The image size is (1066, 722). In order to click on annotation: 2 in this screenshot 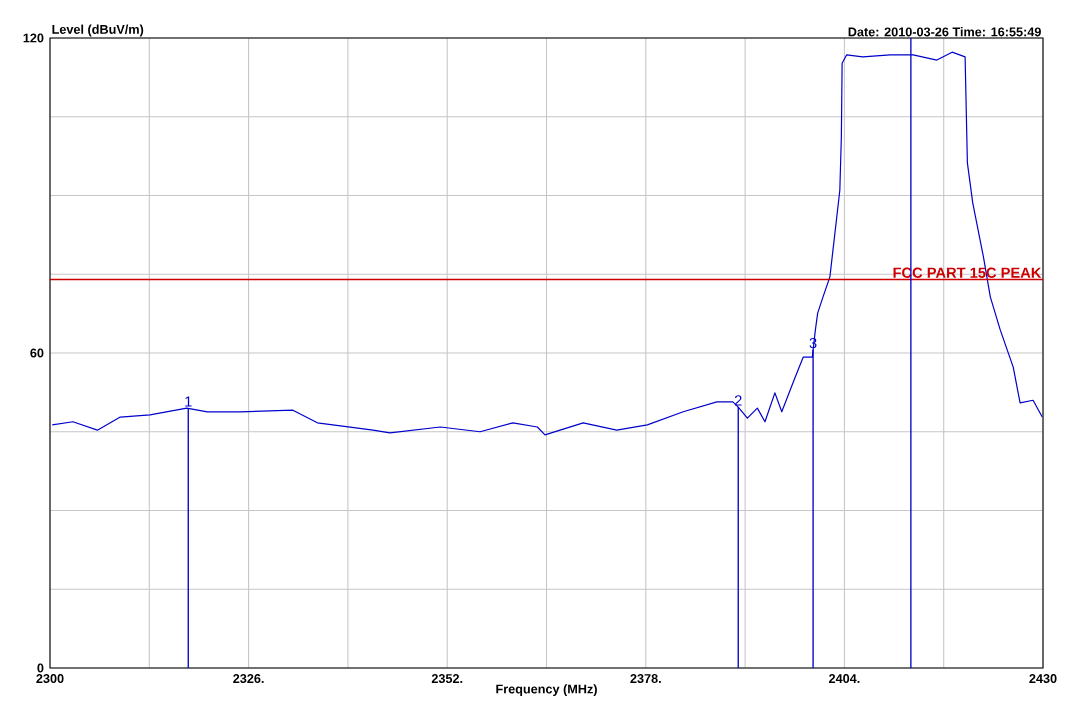, I will do `click(738, 400)`.